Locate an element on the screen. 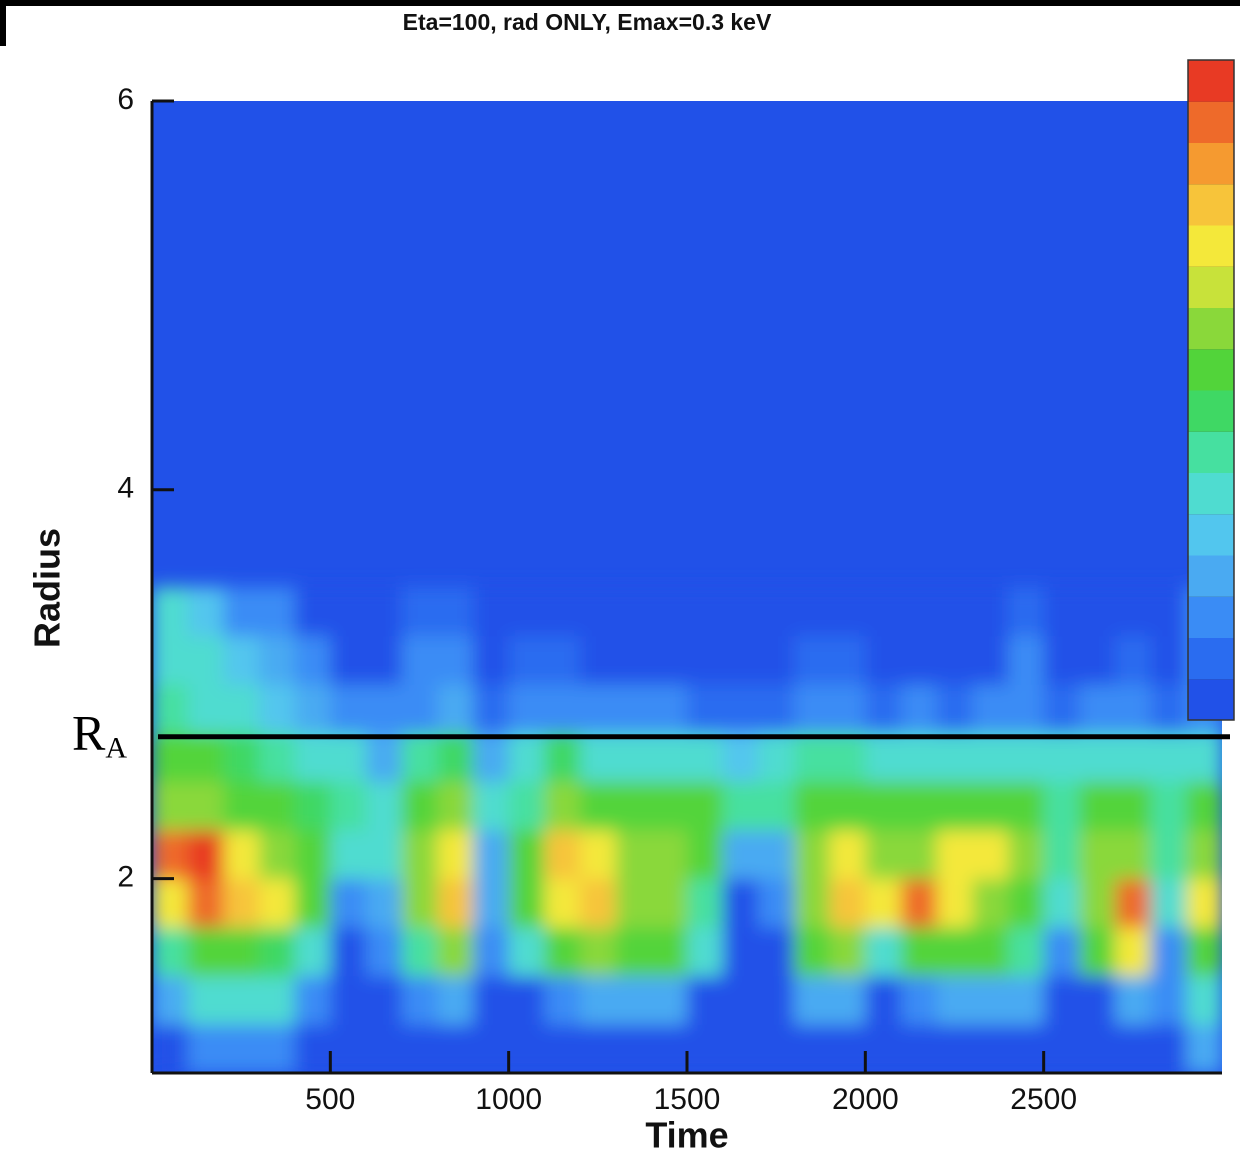  frame-top is located at coordinates (620, 3).